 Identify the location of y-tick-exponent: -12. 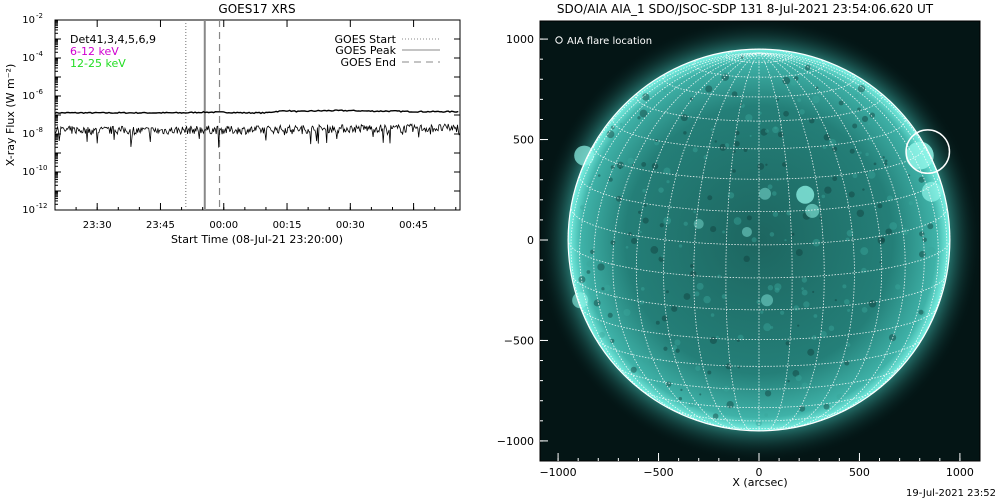
(41, 206).